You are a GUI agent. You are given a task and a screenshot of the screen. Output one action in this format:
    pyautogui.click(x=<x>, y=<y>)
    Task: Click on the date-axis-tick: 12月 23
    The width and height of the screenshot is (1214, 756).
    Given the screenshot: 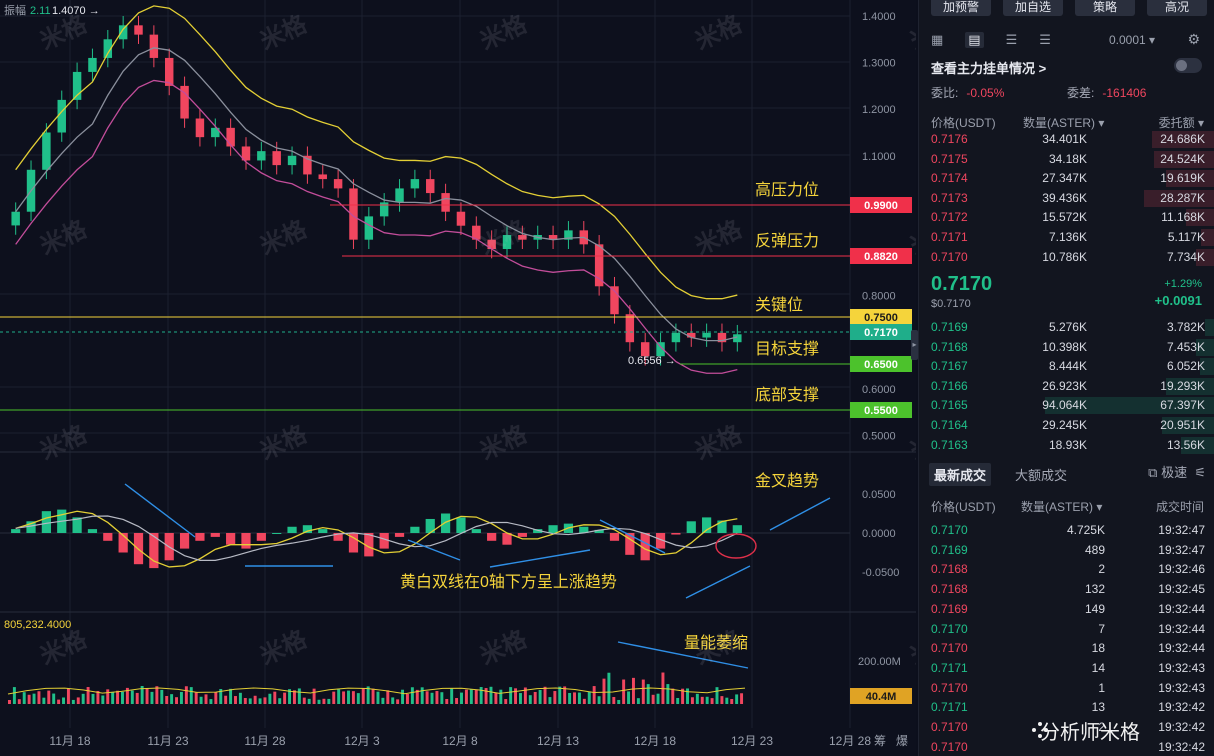 What is the action you would take?
    pyautogui.click(x=752, y=741)
    